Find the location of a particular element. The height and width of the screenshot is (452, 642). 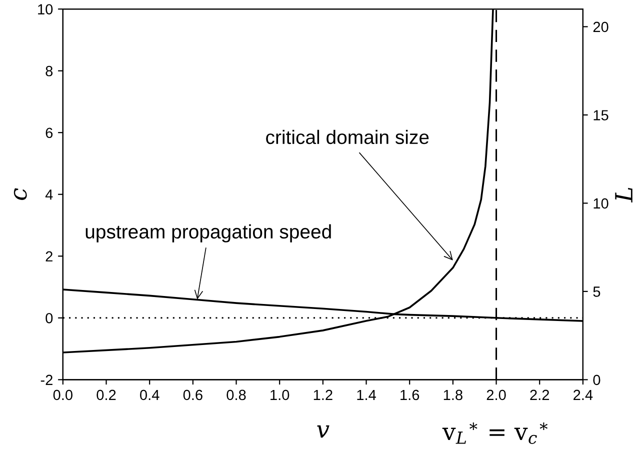

x-tick-label: 1.8 is located at coordinates (453, 395).